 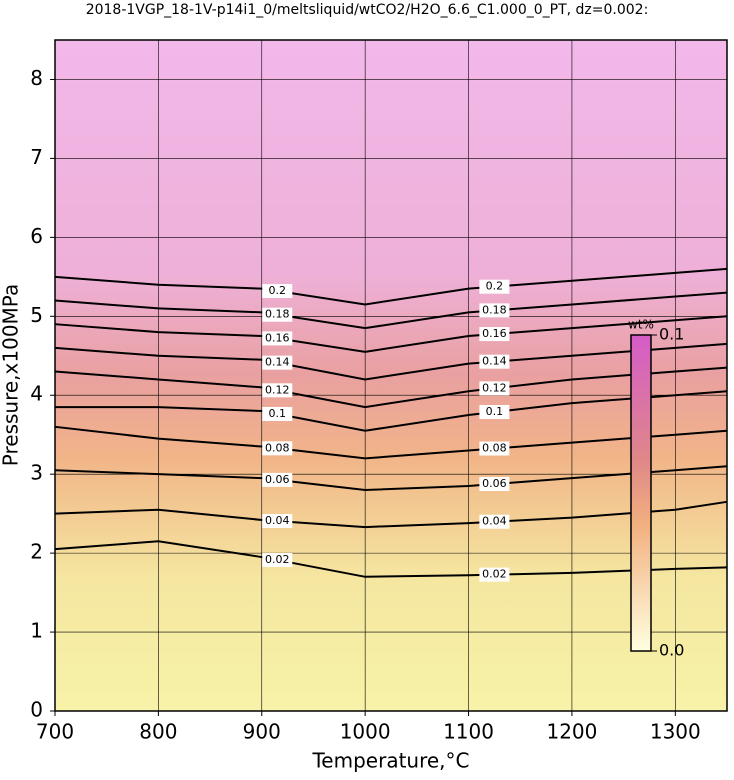 I want to click on y-tick-label: 0, so click(x=36, y=710).